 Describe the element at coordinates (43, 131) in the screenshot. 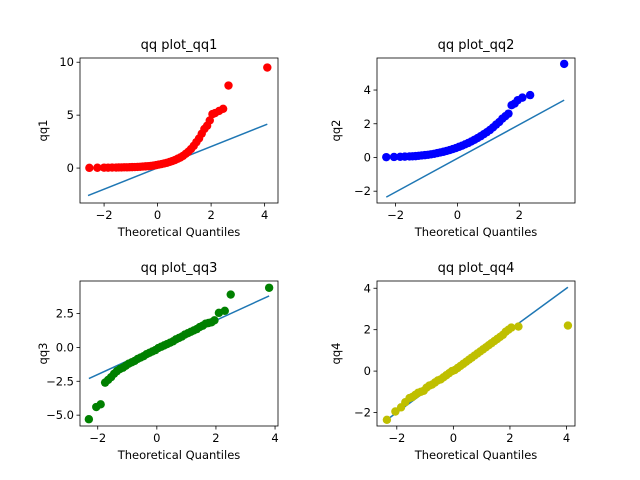

I see `y-axis-label: qq1` at that location.